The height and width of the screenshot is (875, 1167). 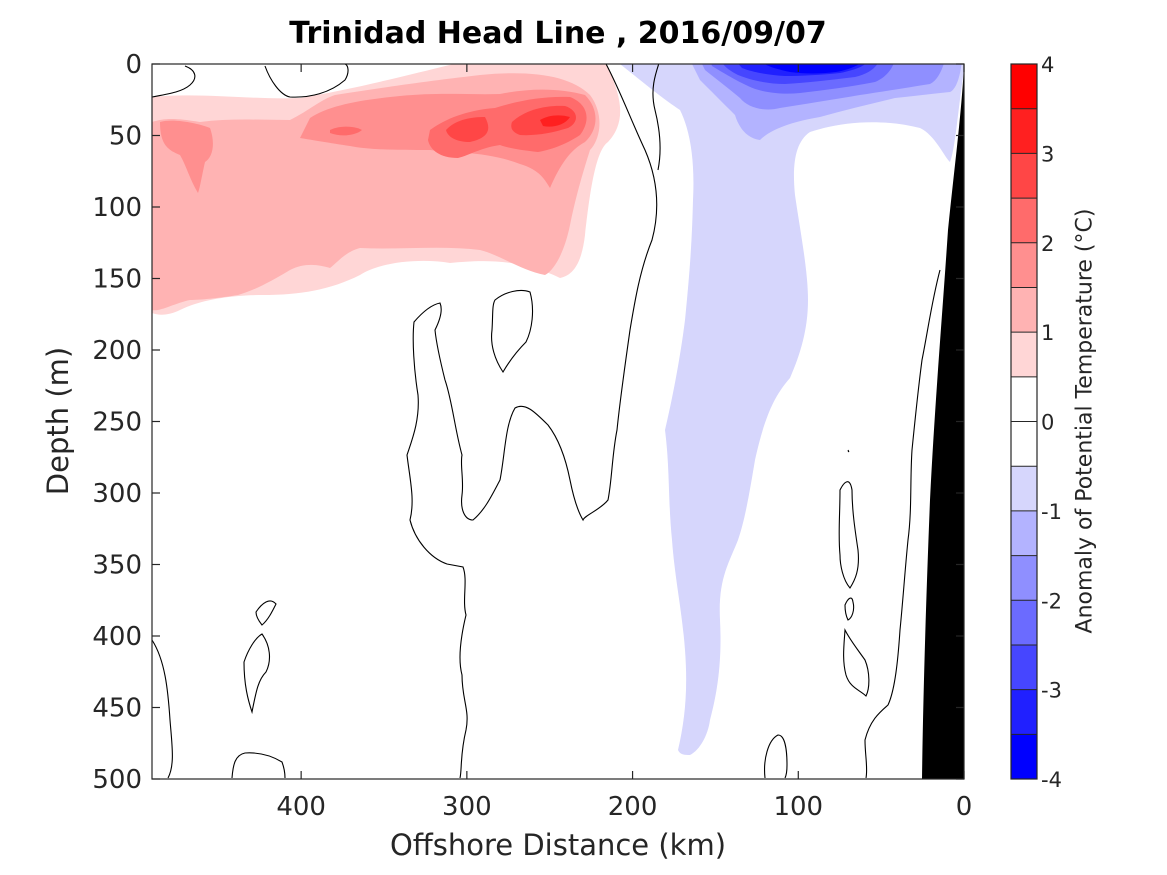 I want to click on y-tick-label: 250, so click(x=117, y=423).